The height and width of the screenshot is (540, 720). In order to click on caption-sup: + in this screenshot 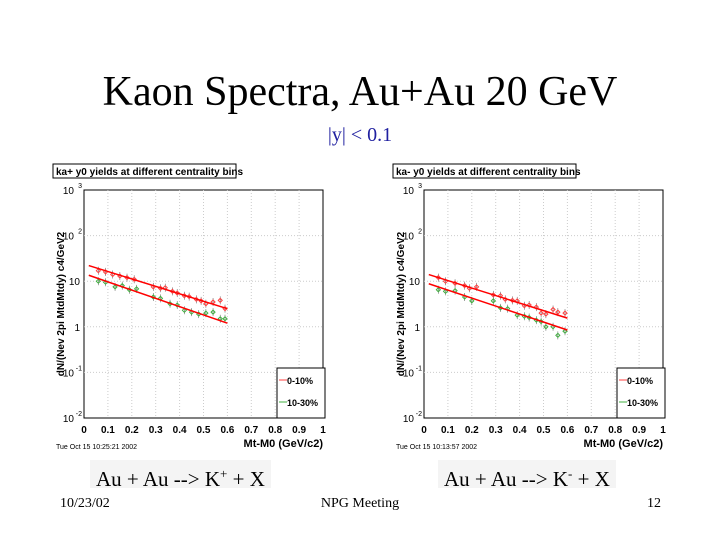, I will do `click(224, 473)`.